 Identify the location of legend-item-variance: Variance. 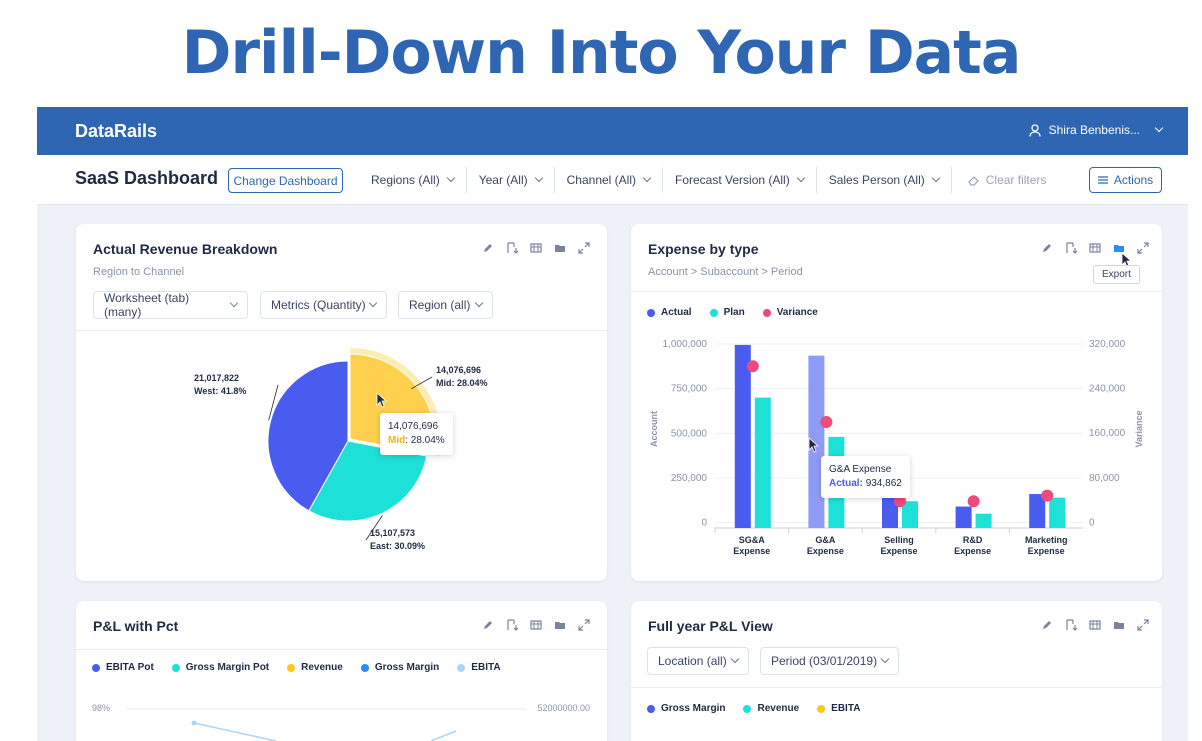
(790, 312).